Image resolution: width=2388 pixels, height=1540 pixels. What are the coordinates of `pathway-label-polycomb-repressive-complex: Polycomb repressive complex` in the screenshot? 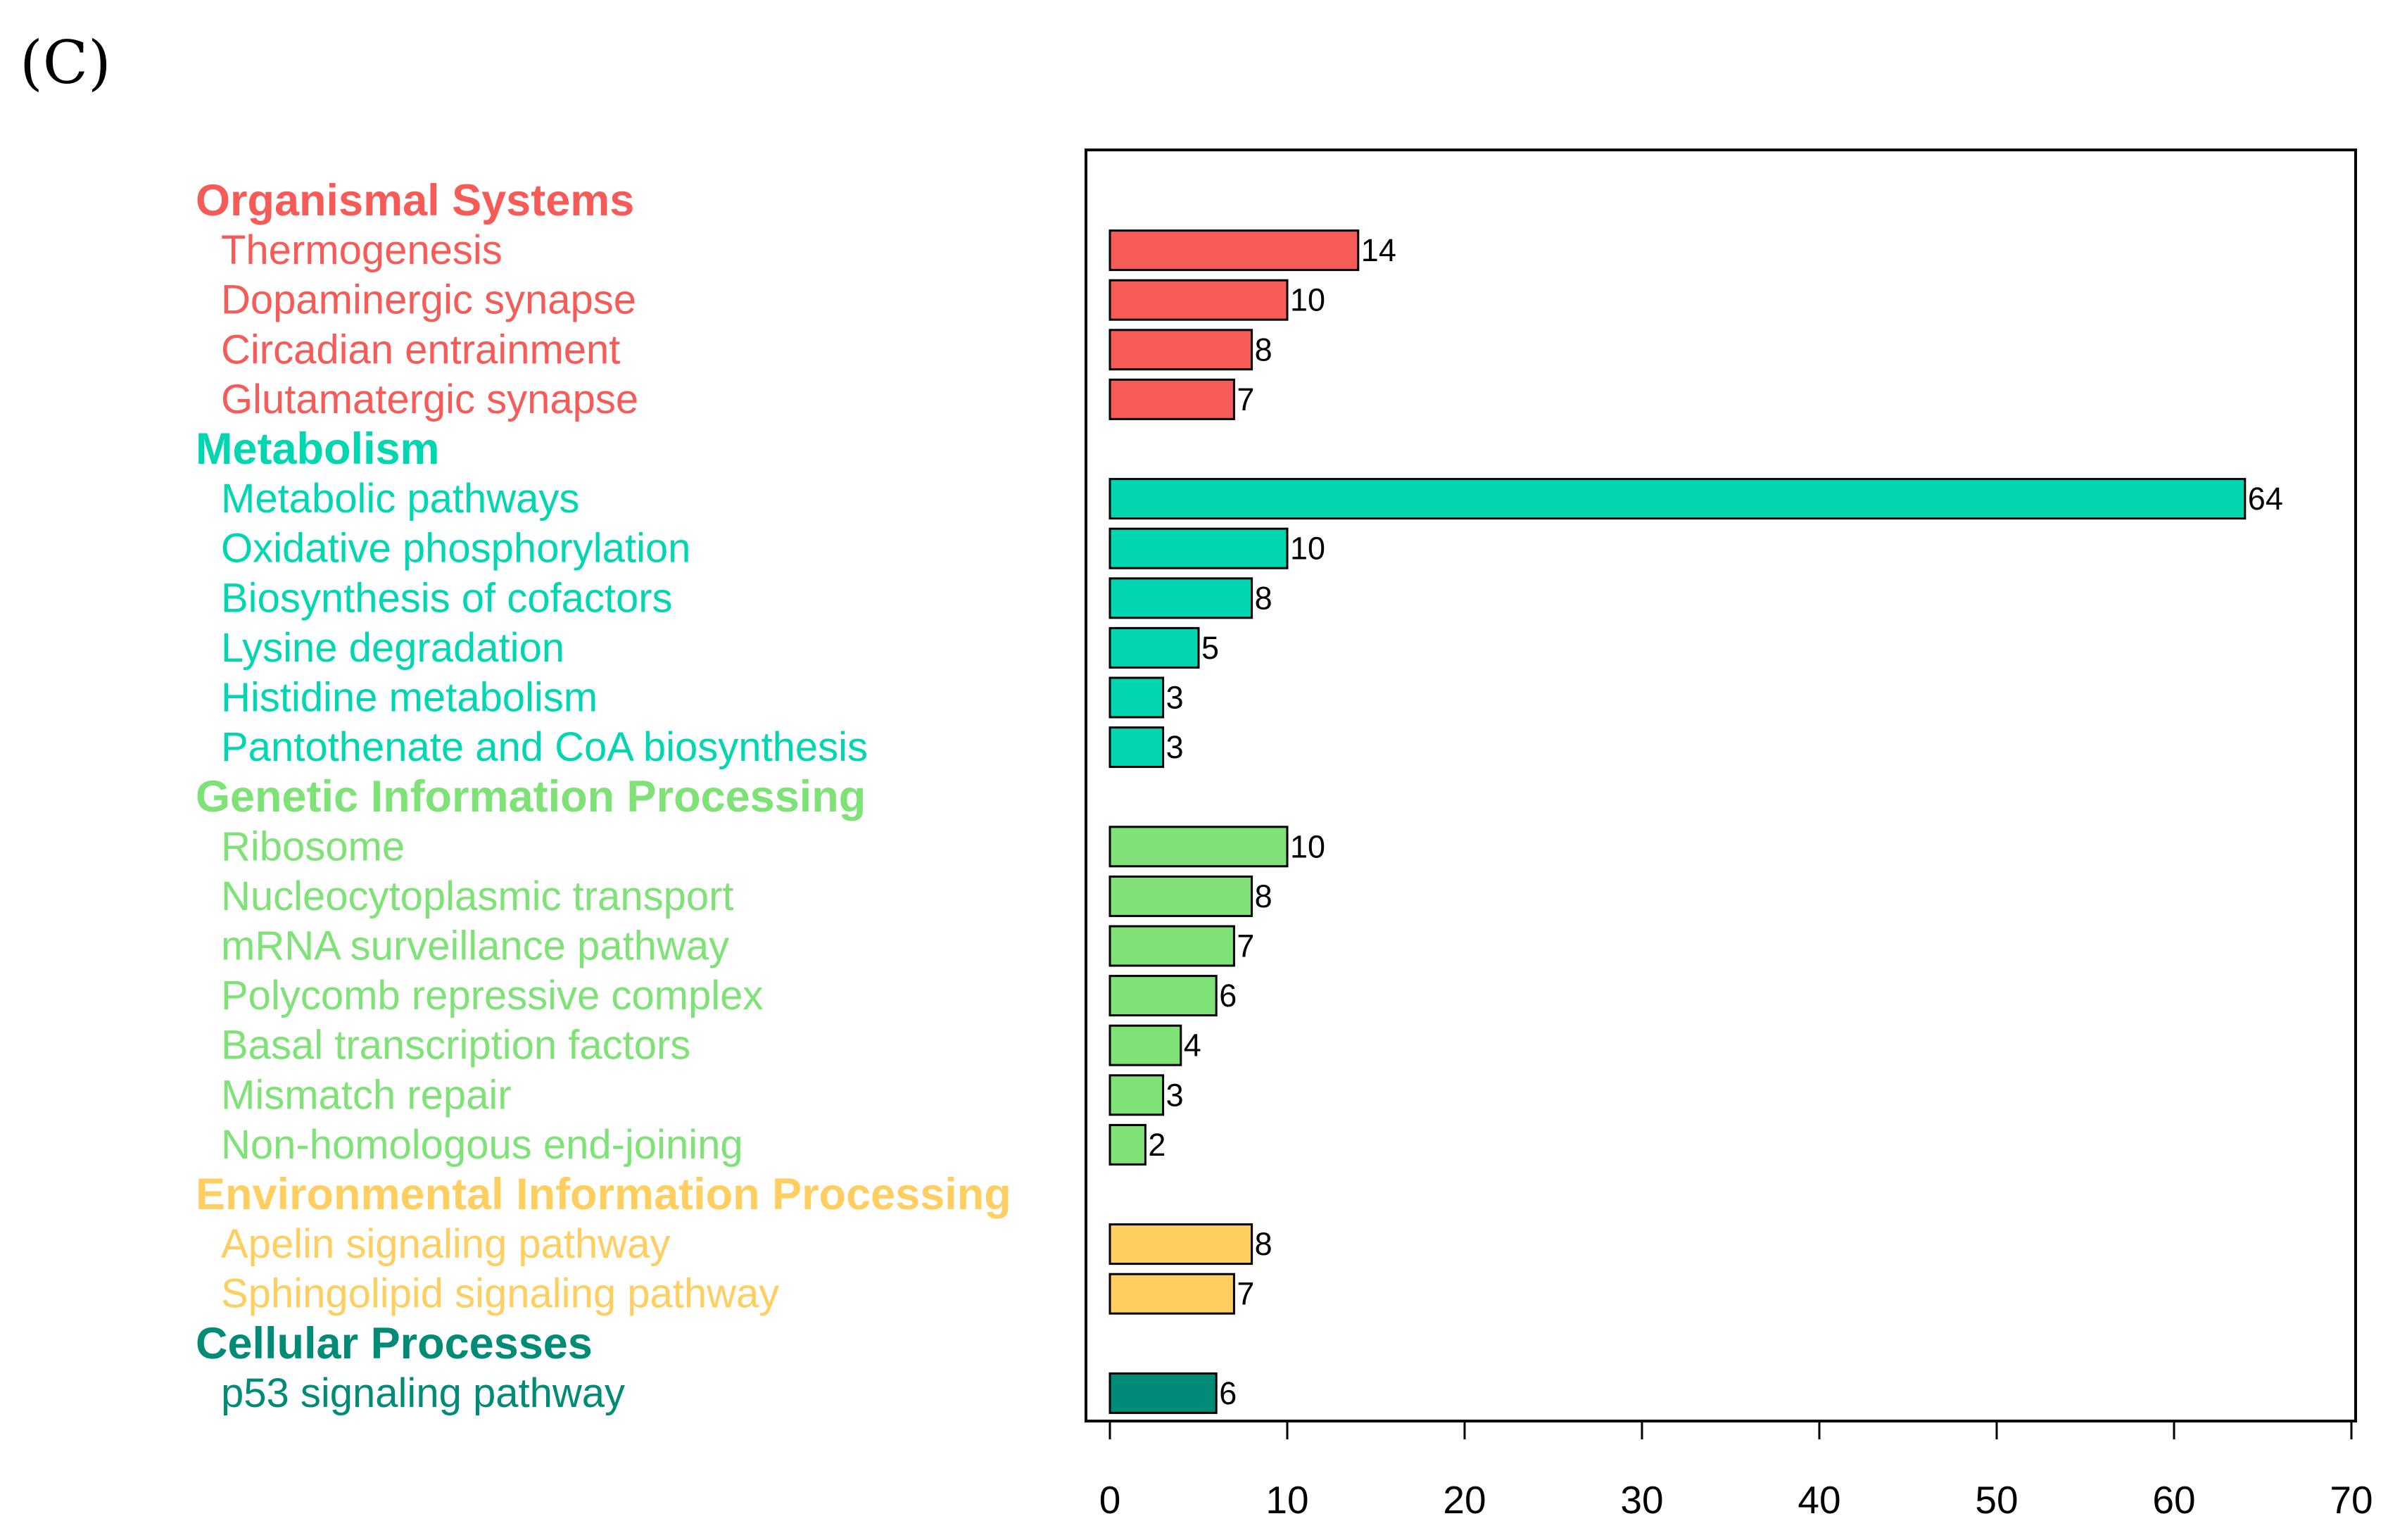 It's located at (492, 995).